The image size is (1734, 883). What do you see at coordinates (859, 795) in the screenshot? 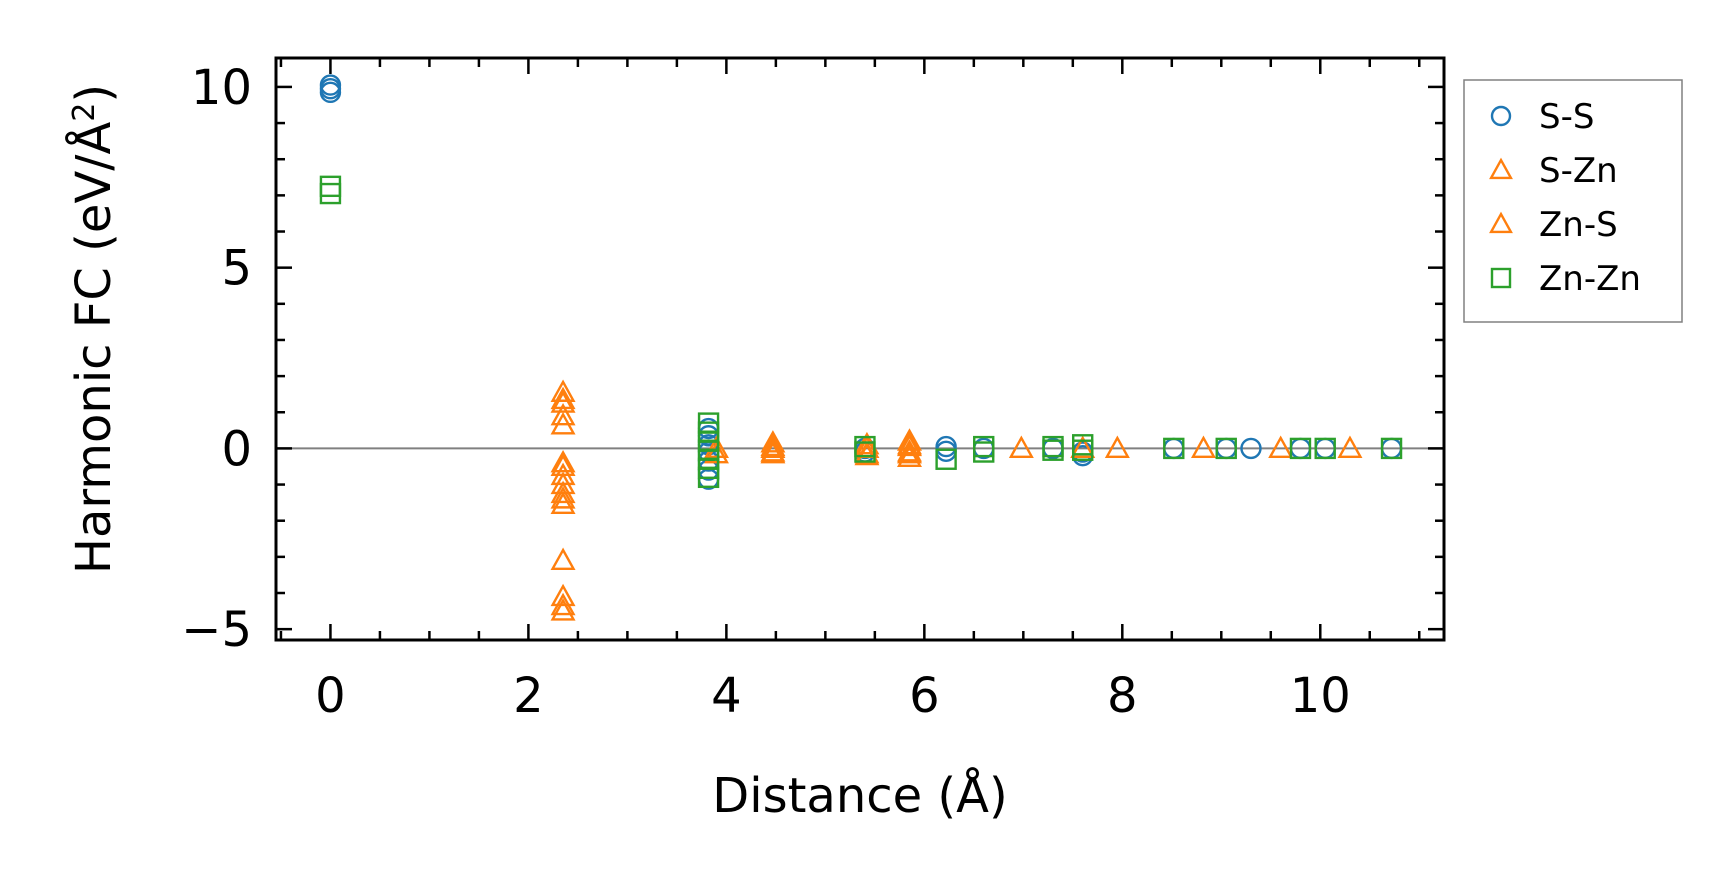
I see `x-axis-title: Distance (Å)` at bounding box center [859, 795].